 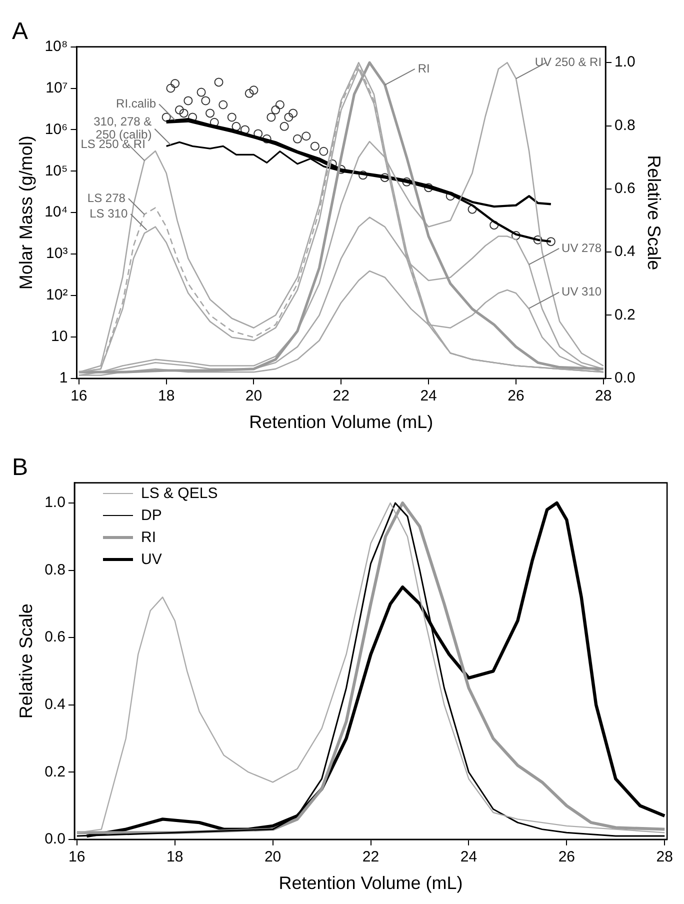 I want to click on y-tick-label: 10⁷, so click(x=57, y=87).